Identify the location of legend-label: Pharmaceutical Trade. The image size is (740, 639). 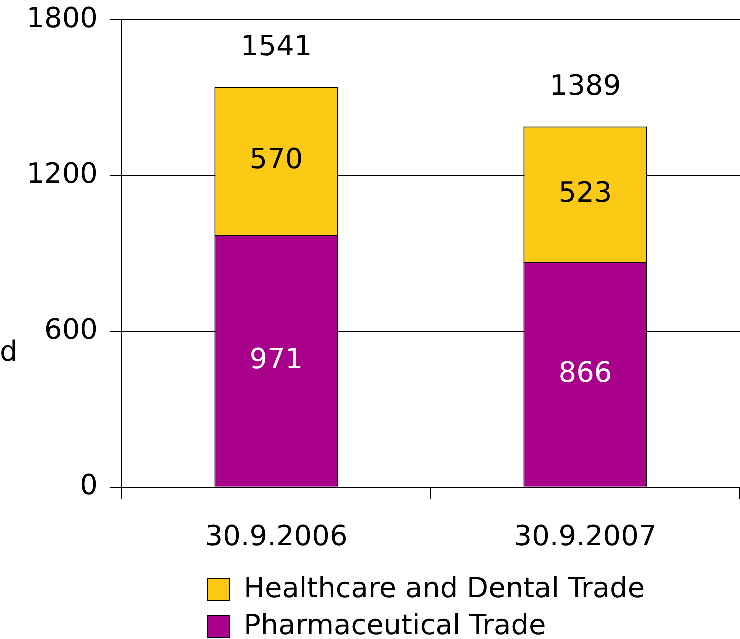
(395, 623).